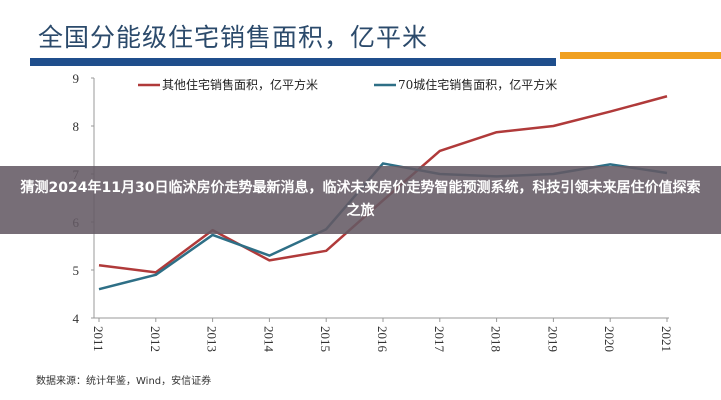  Describe the element at coordinates (552, 339) in the screenshot. I see `x-tick-label: 2019` at that location.